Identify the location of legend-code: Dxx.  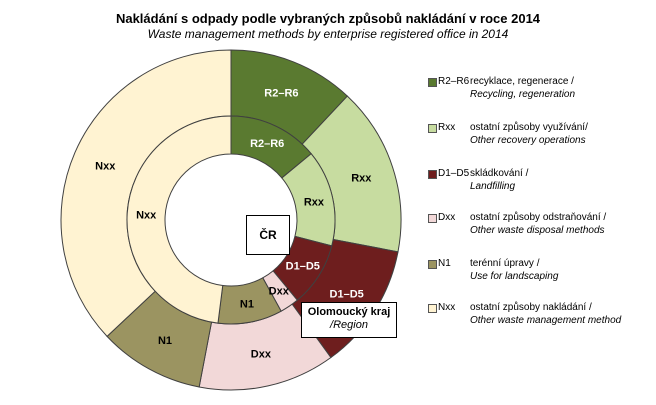
(447, 217).